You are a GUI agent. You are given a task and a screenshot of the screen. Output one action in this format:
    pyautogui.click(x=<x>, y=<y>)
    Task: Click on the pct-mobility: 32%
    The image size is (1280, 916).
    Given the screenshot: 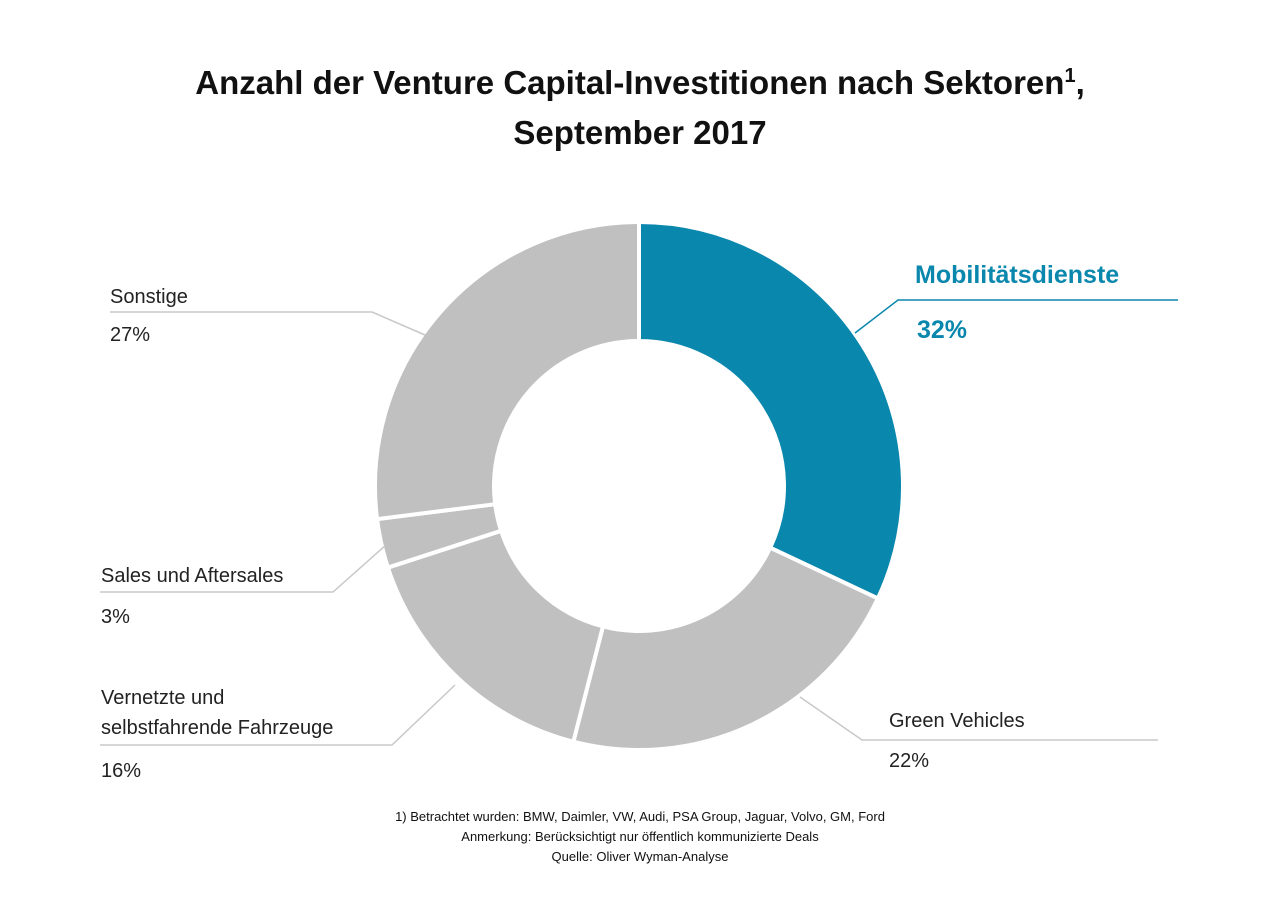 What is the action you would take?
    pyautogui.click(x=942, y=330)
    